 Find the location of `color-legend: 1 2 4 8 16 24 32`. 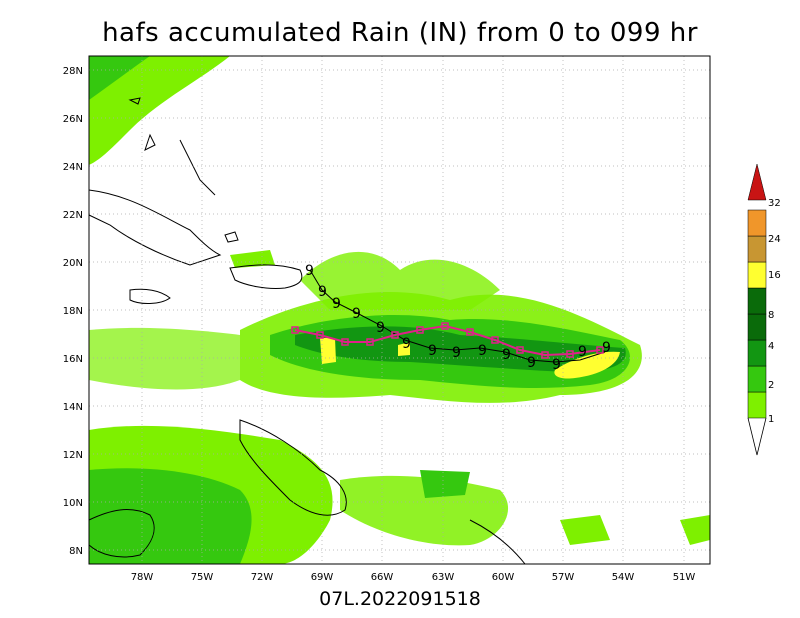

color-legend: 1 2 4 8 16 24 32 is located at coordinates (764, 309).